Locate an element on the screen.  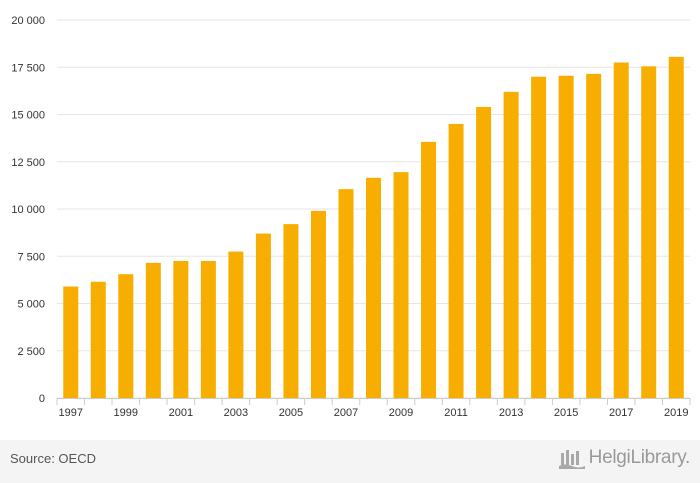
y-tick-label: 5 000 is located at coordinates (31, 305).